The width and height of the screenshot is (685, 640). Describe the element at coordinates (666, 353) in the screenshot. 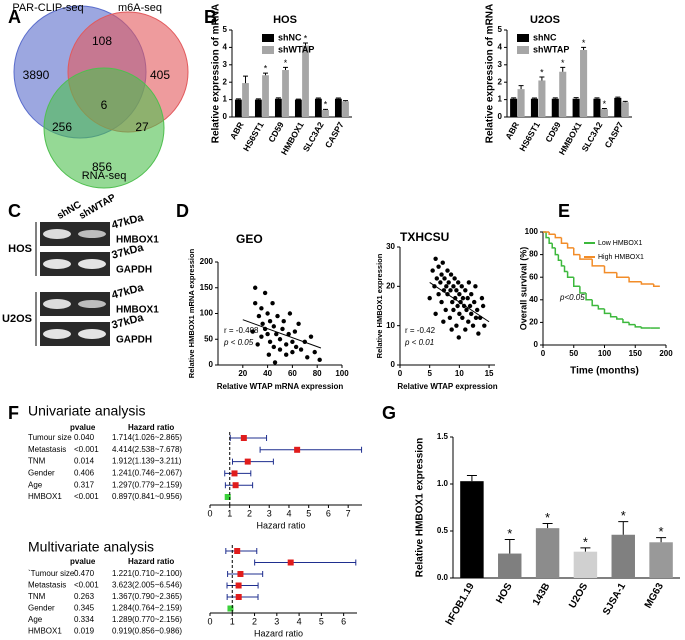

I see `x-tick-label: 200` at that location.